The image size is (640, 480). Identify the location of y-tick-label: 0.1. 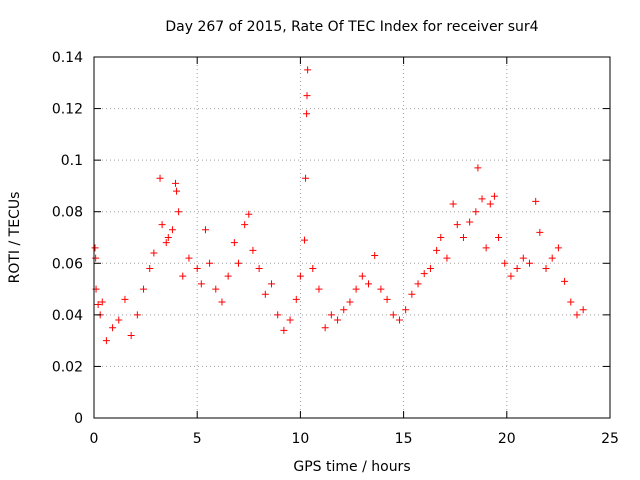
(72, 161).